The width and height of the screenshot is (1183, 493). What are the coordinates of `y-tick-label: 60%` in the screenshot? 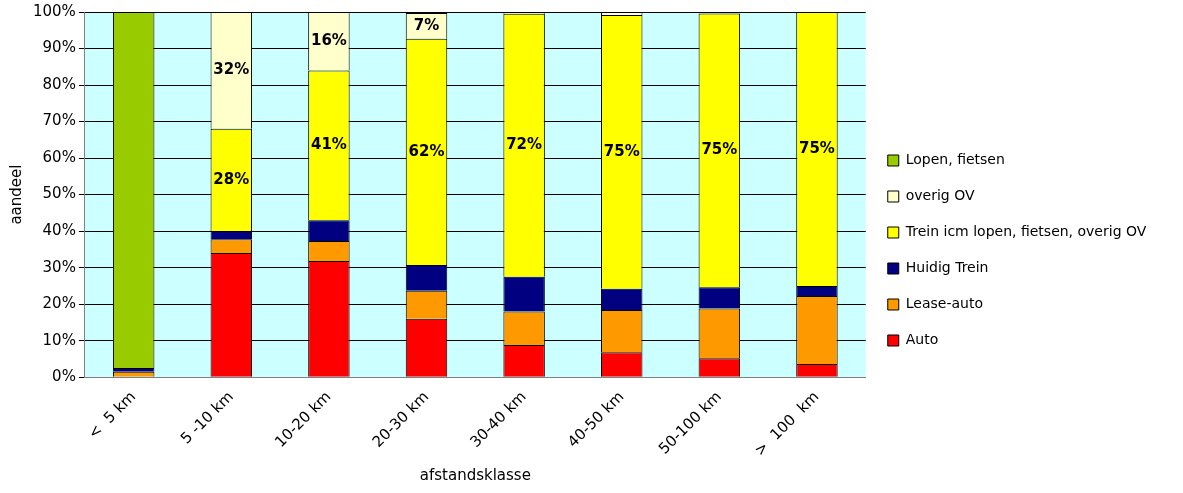 It's located at (59, 156).